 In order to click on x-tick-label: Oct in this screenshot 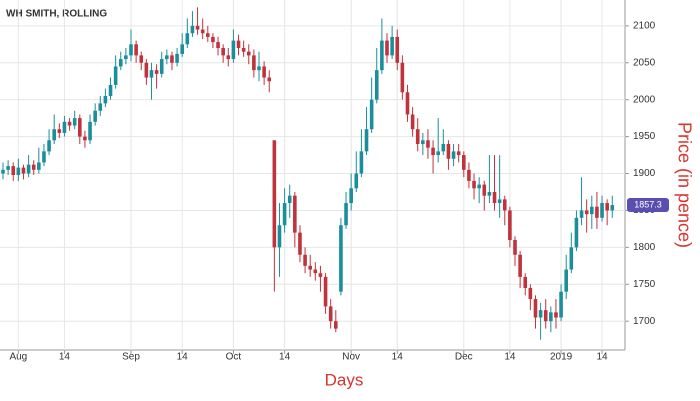, I will do `click(234, 357)`.